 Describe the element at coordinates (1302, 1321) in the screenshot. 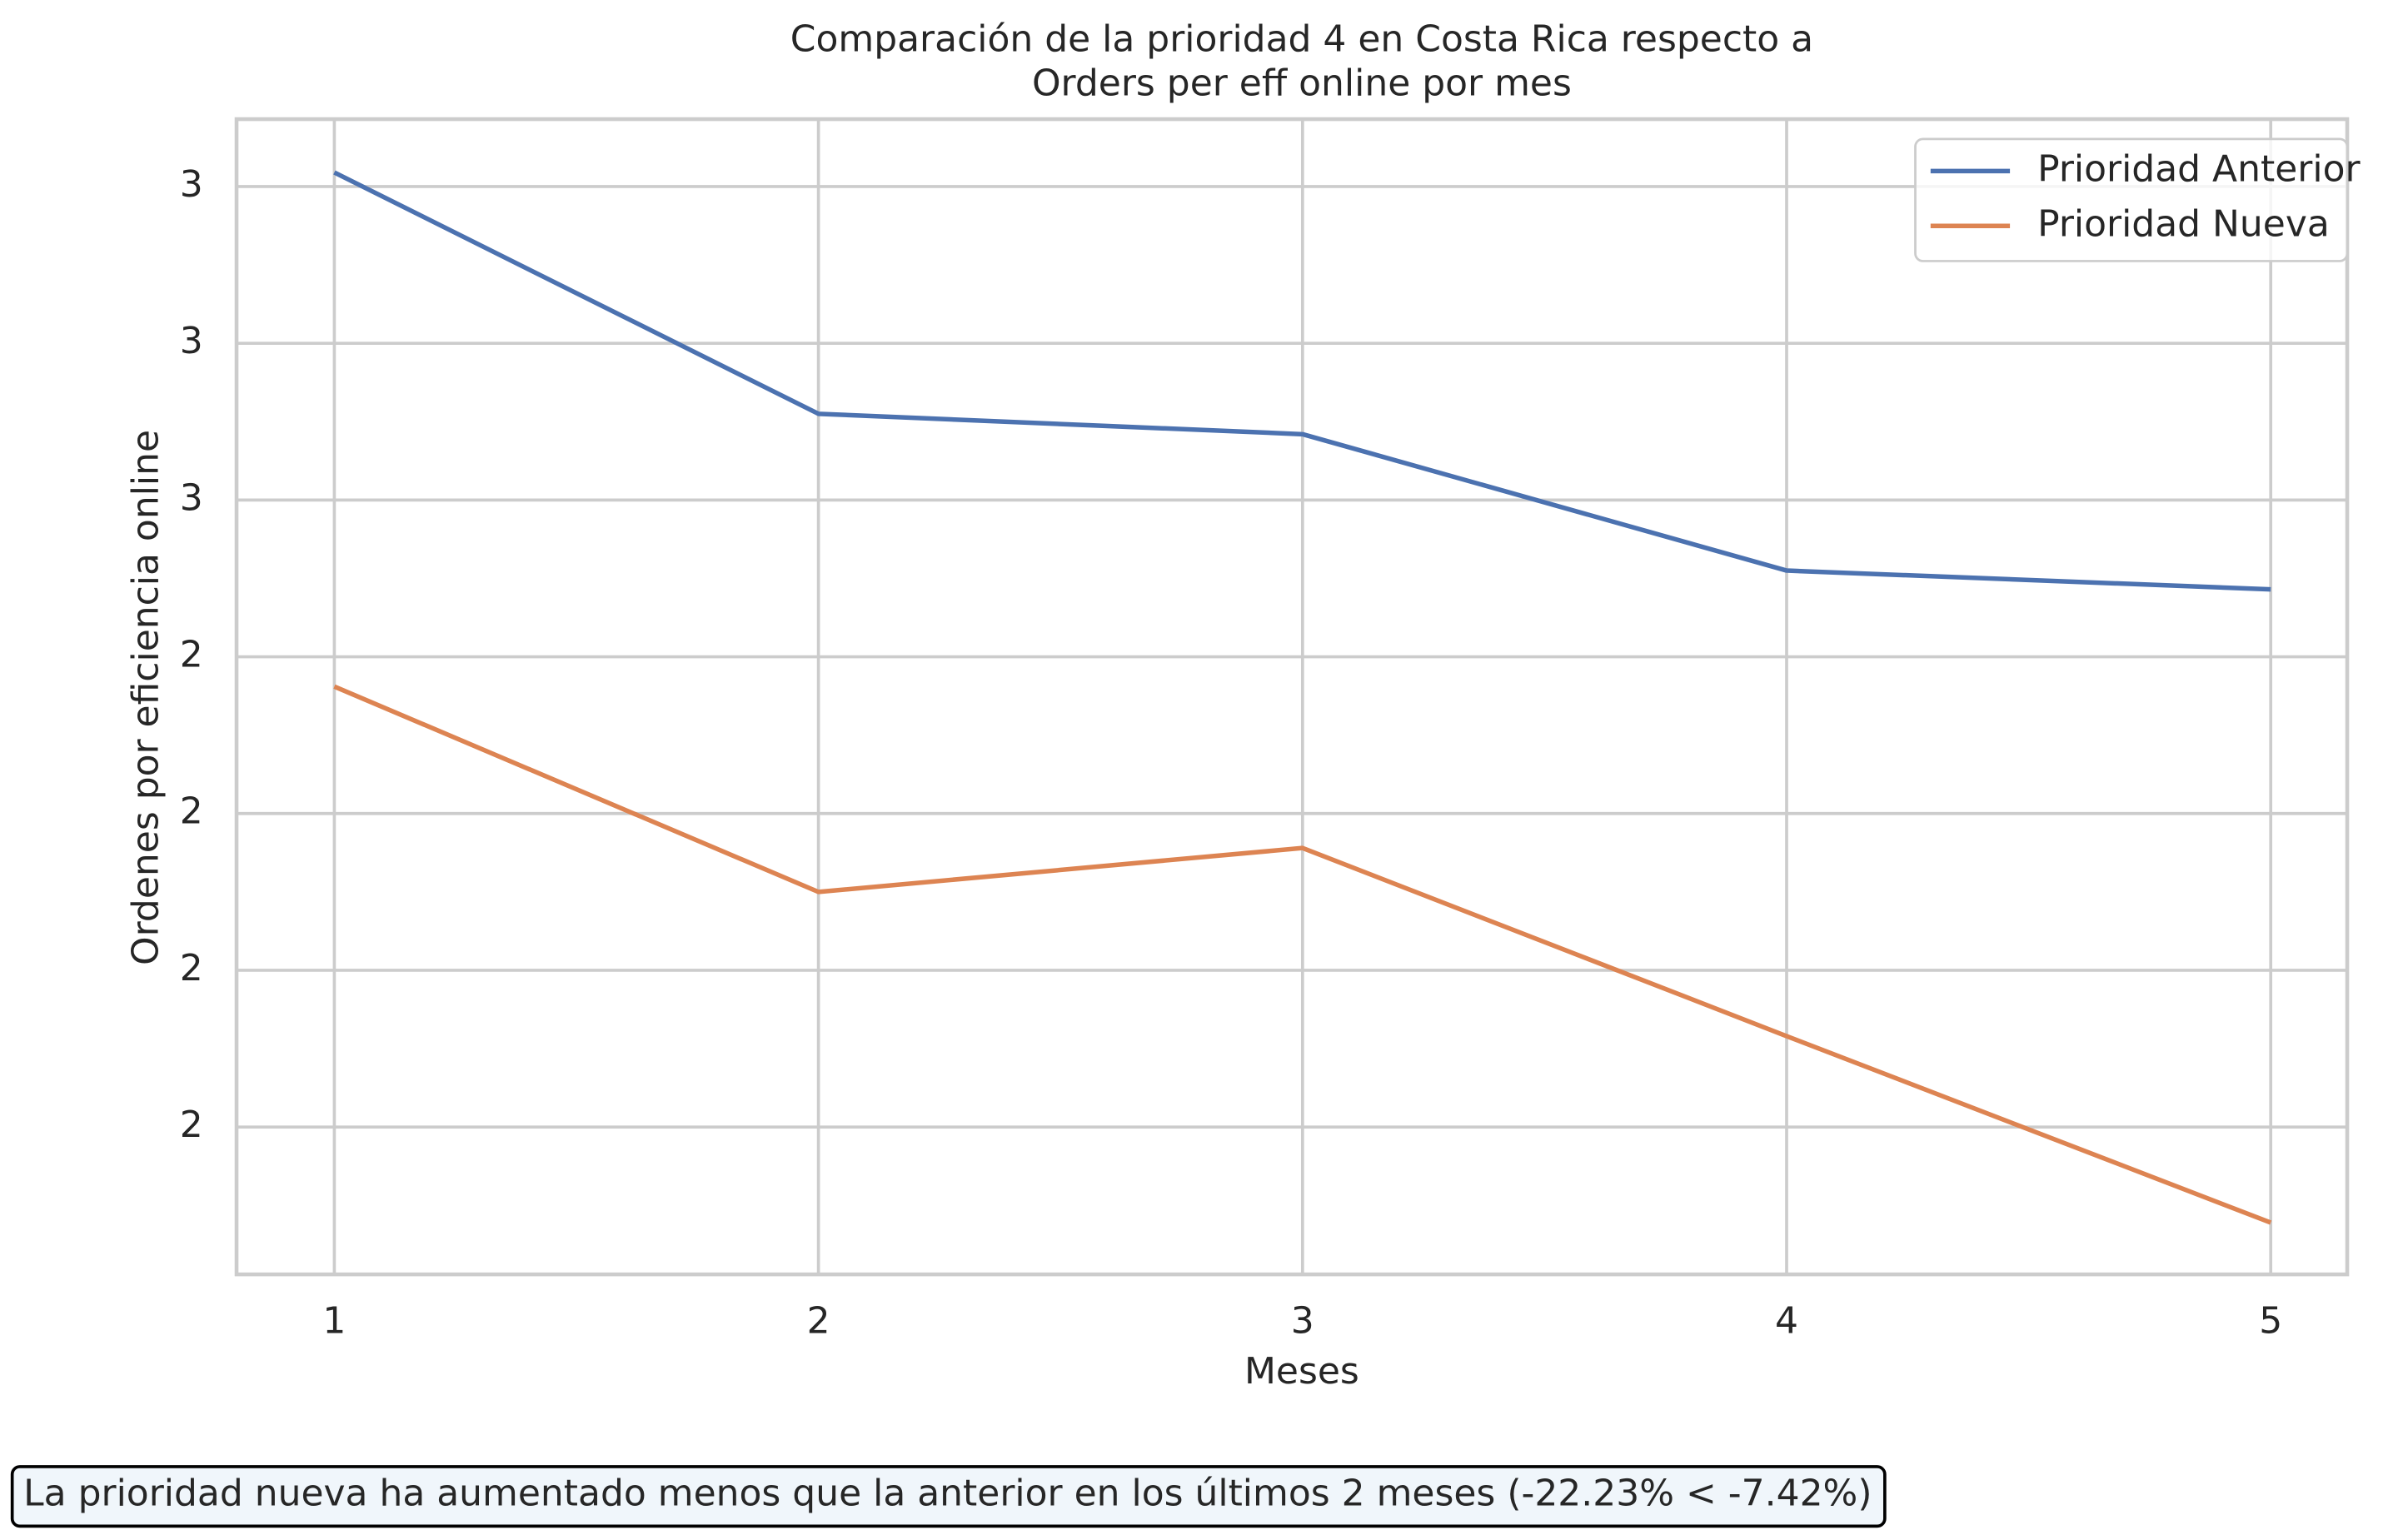

I see `x-tick-label: 3` at that location.